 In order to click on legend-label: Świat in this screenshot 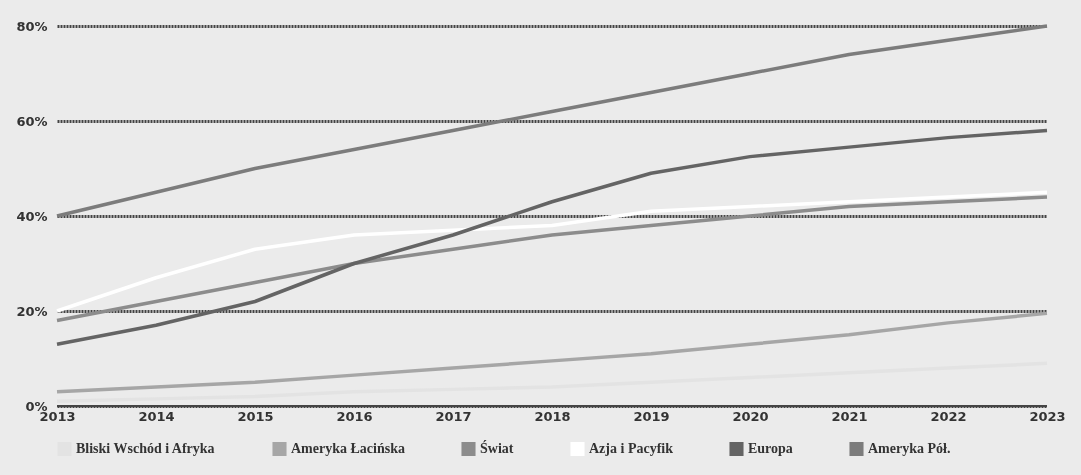, I will do `click(497, 447)`.